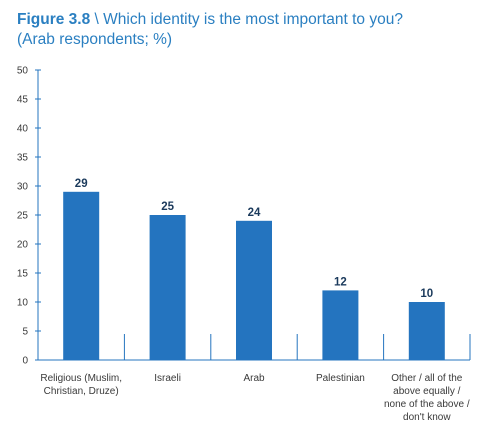 Image resolution: width=500 pixels, height=448 pixels. Describe the element at coordinates (25, 332) in the screenshot. I see `y-tick-label: 5` at that location.